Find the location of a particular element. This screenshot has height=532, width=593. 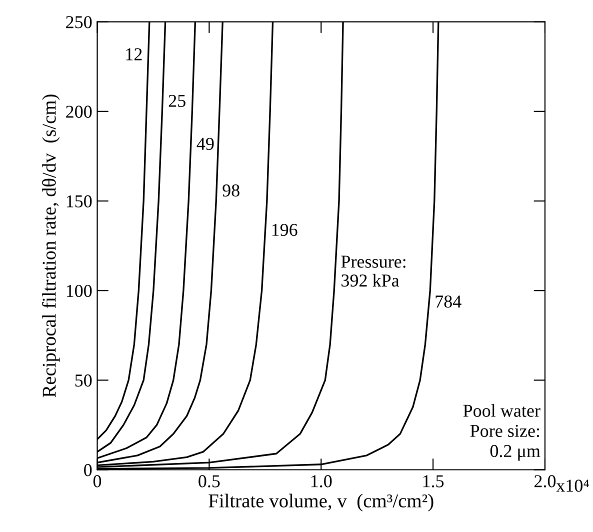

y-tick-label: 150 is located at coordinates (79, 201).